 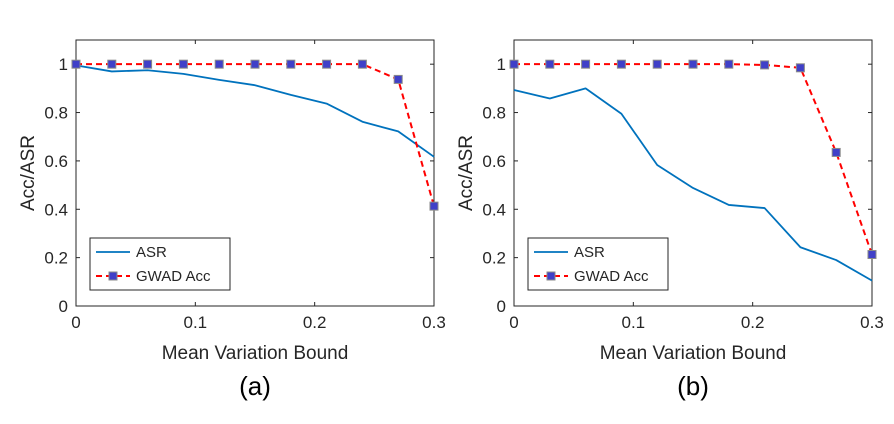 What do you see at coordinates (255, 111) in the screenshot?
I see `asr-line` at bounding box center [255, 111].